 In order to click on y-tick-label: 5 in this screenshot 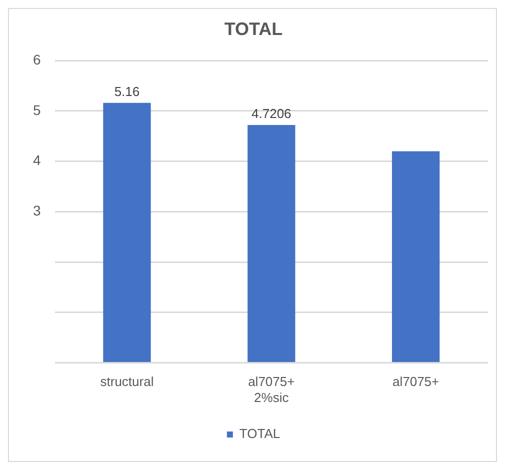, I will do `click(36, 110)`.